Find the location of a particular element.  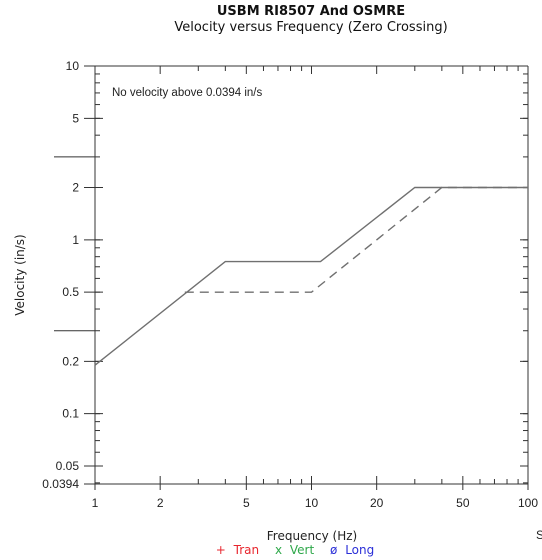

legend: + Tran x Vert ø Long is located at coordinates (295, 550).